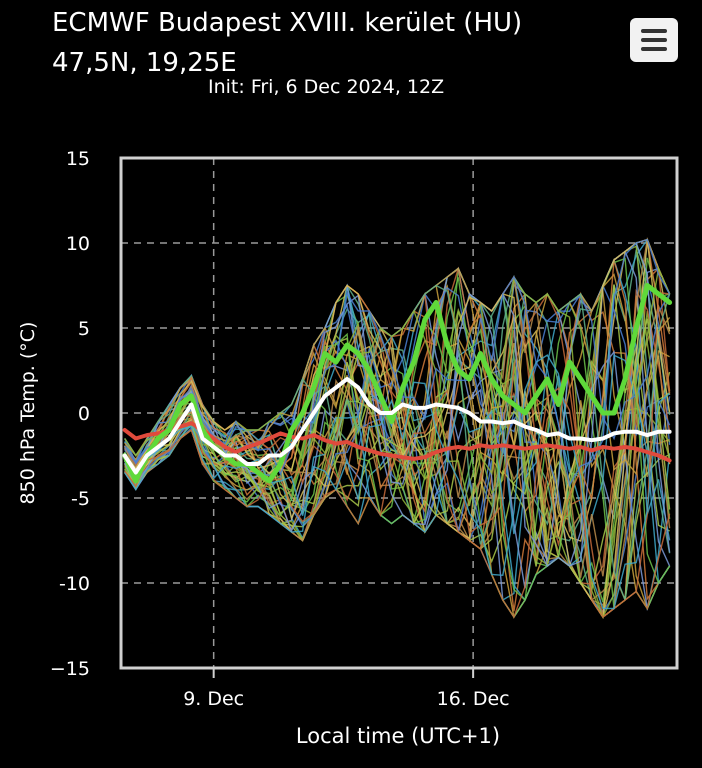 This screenshot has width=702, height=768. Describe the element at coordinates (28, 413) in the screenshot. I see `y-axis-label: 850 hPa Temp. (°C)` at that location.